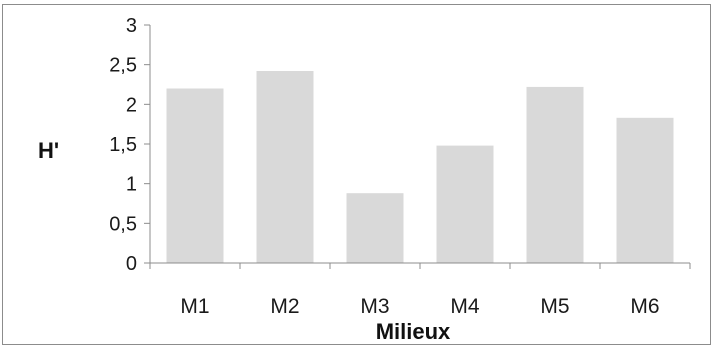 This screenshot has height=345, width=715. I want to click on y-tick-label: 1, so click(131, 185).